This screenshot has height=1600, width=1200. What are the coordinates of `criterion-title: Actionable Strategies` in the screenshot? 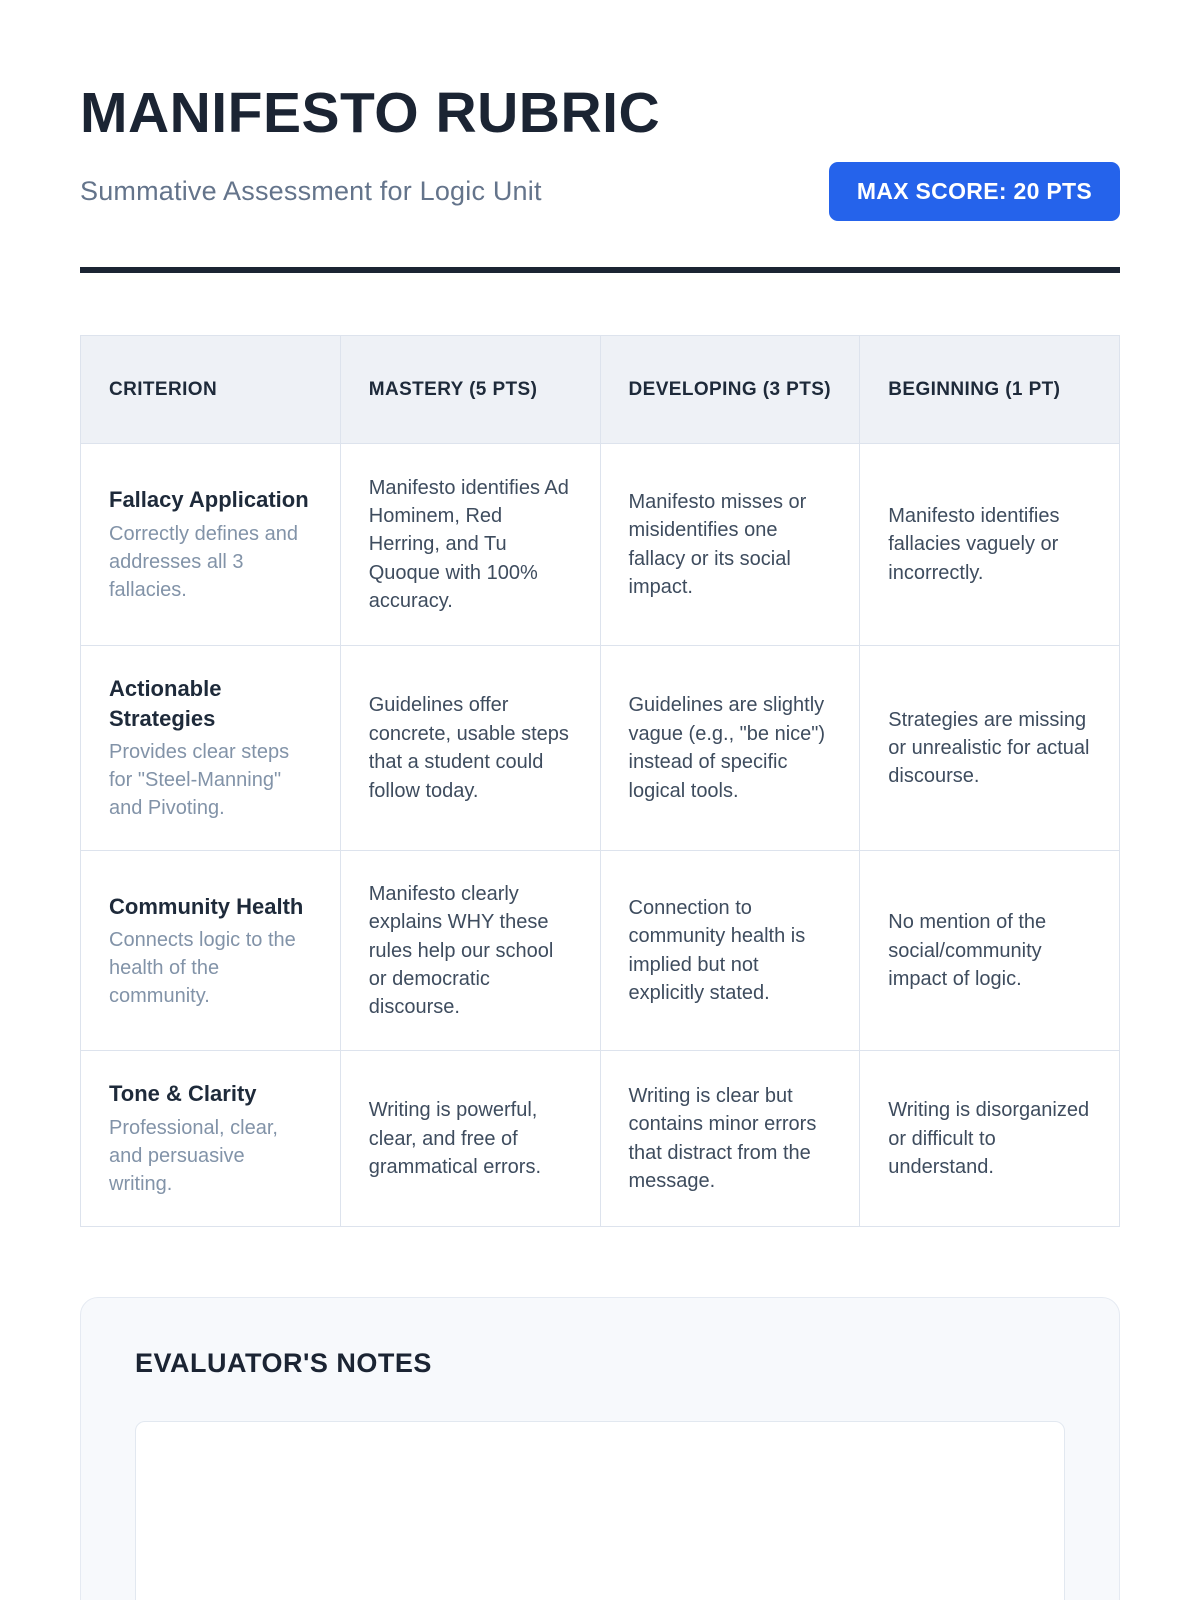 It's located at (165, 703).